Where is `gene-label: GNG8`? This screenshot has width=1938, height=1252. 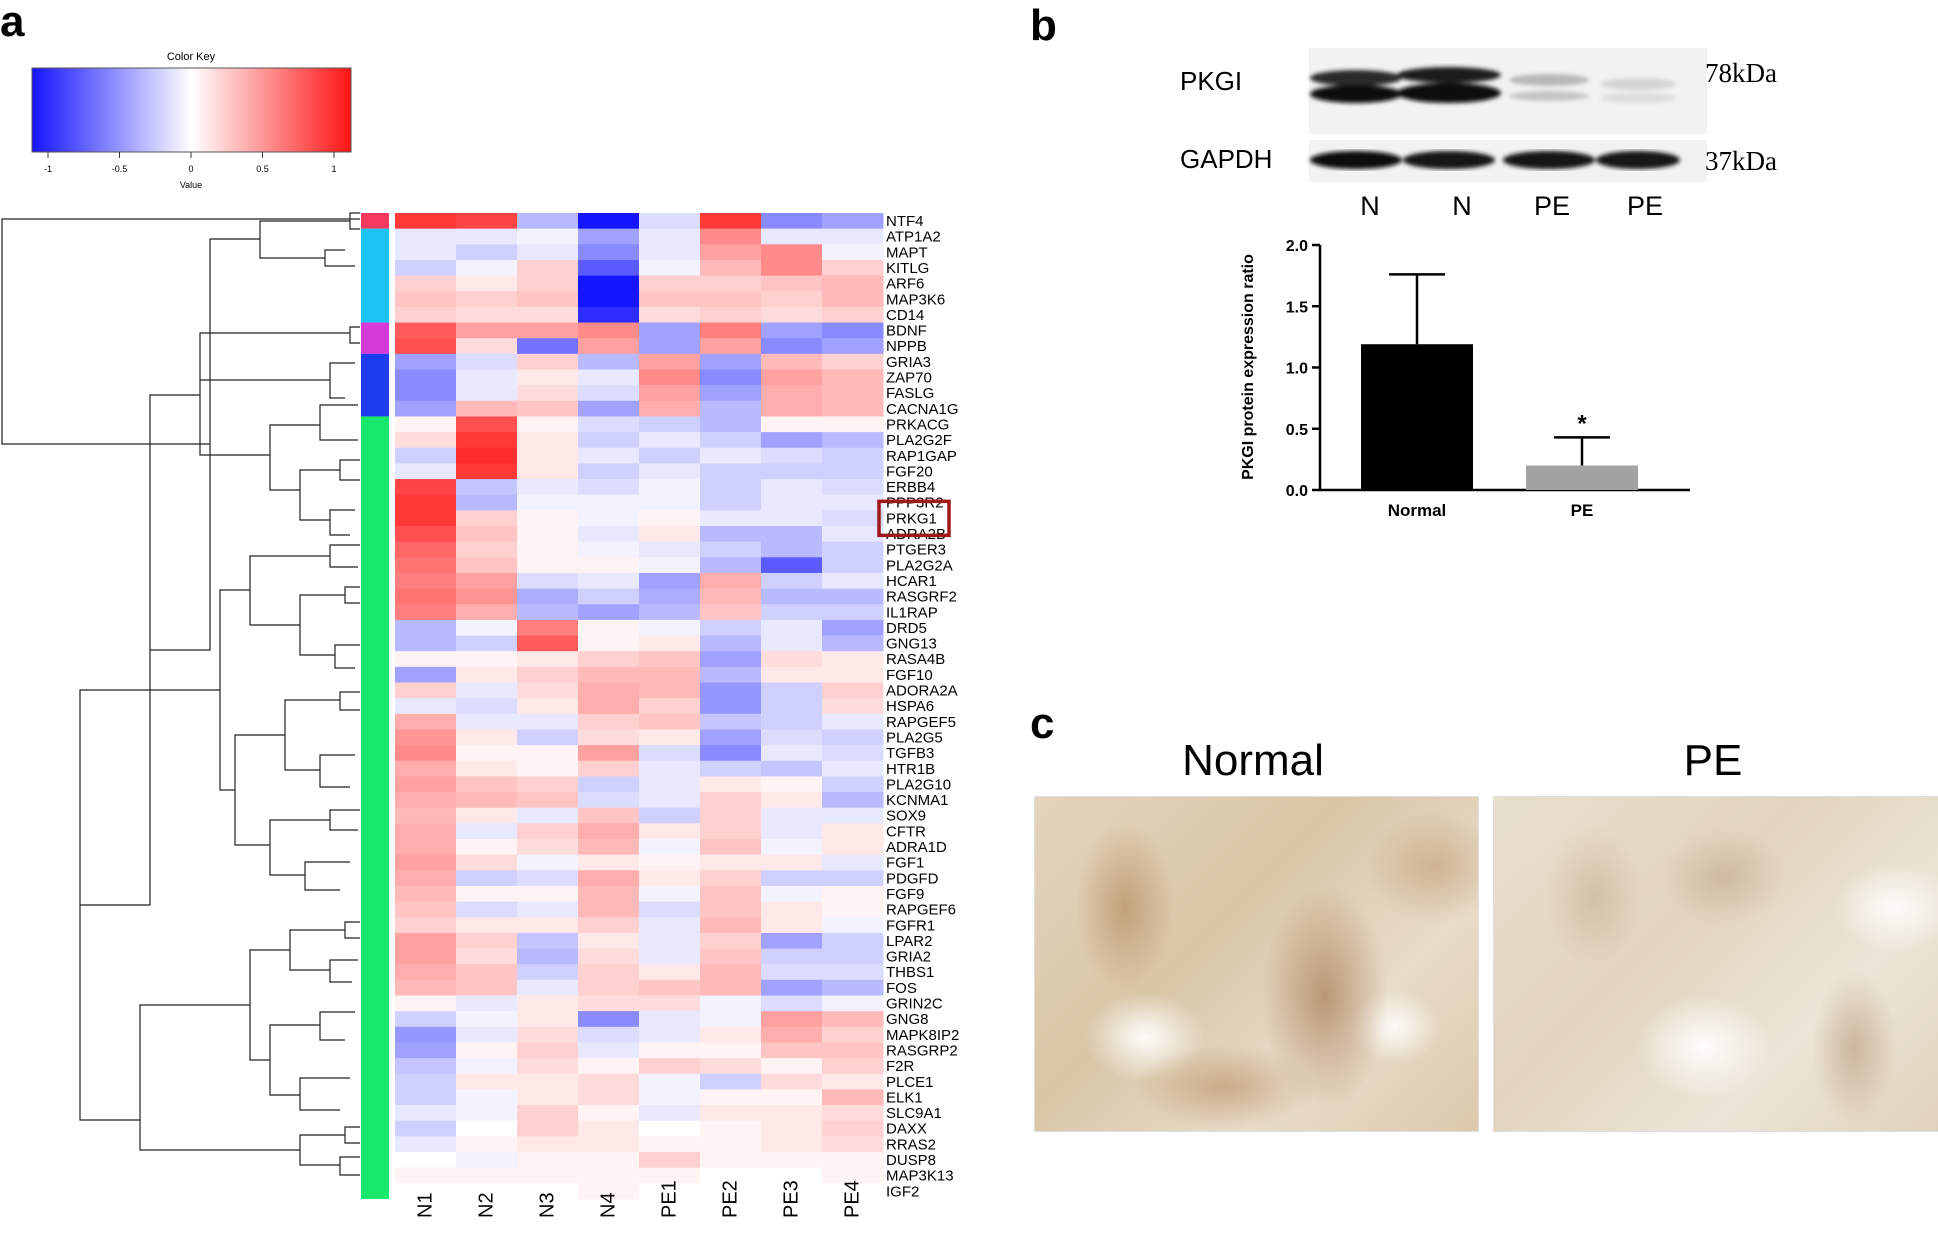
gene-label: GNG8 is located at coordinates (907, 1019).